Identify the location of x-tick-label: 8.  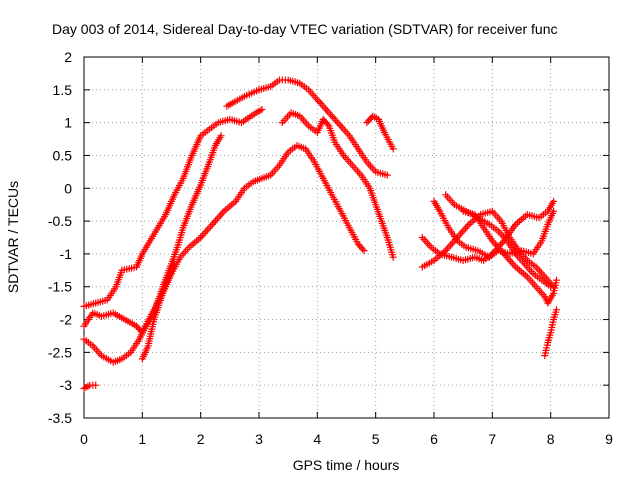
(551, 439).